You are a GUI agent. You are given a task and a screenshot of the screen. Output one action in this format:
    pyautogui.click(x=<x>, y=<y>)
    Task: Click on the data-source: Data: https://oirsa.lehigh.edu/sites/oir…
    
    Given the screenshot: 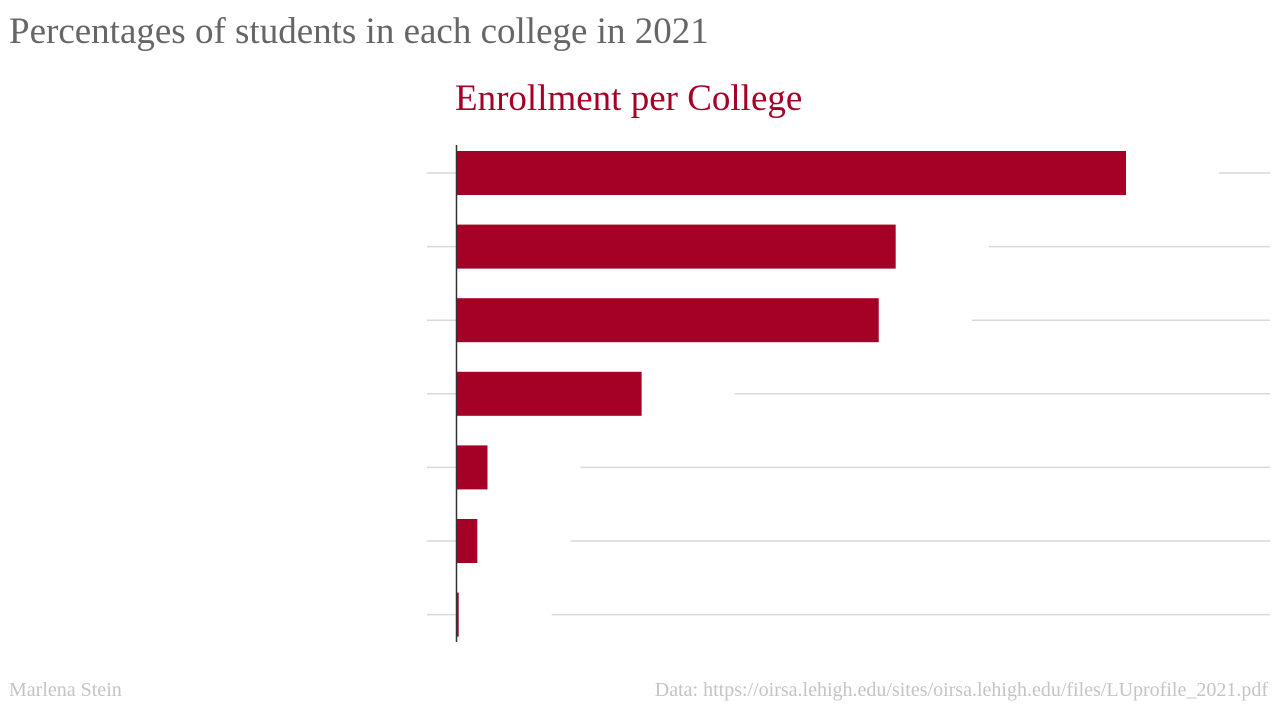 What is the action you would take?
    pyautogui.click(x=961, y=690)
    